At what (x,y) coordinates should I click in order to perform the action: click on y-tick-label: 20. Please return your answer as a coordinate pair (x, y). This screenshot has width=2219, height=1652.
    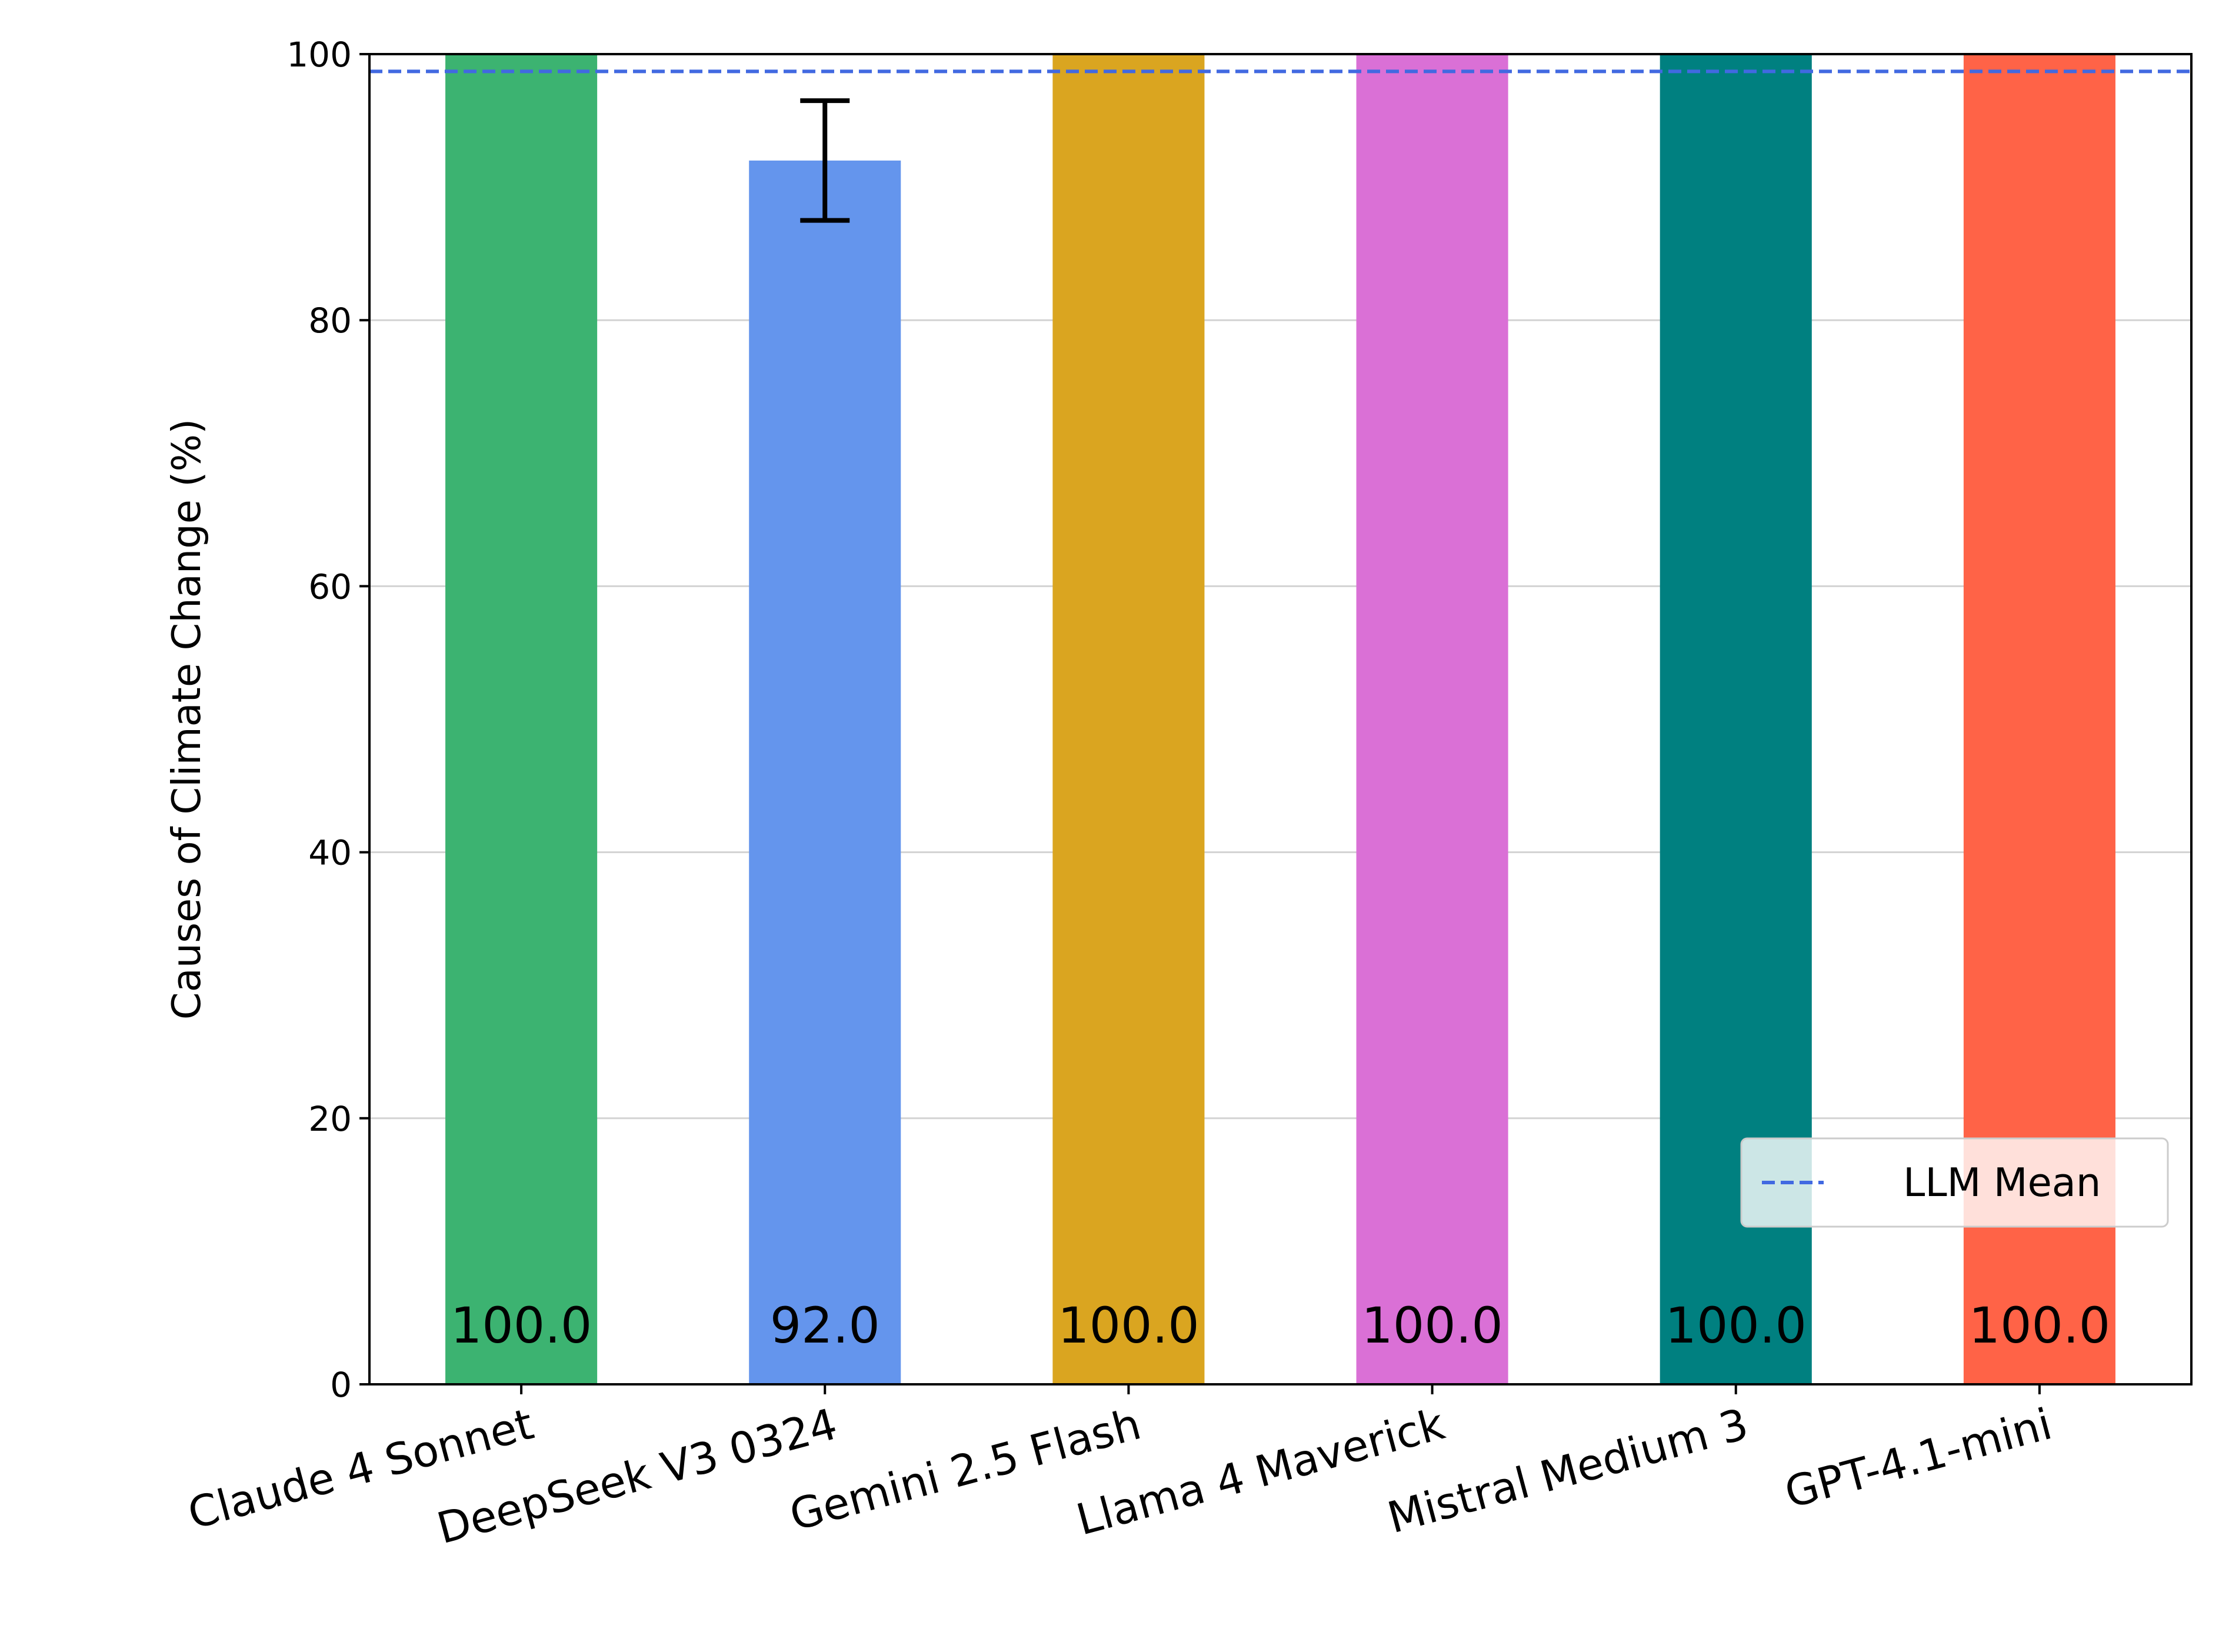
    Looking at the image, I should click on (330, 1119).